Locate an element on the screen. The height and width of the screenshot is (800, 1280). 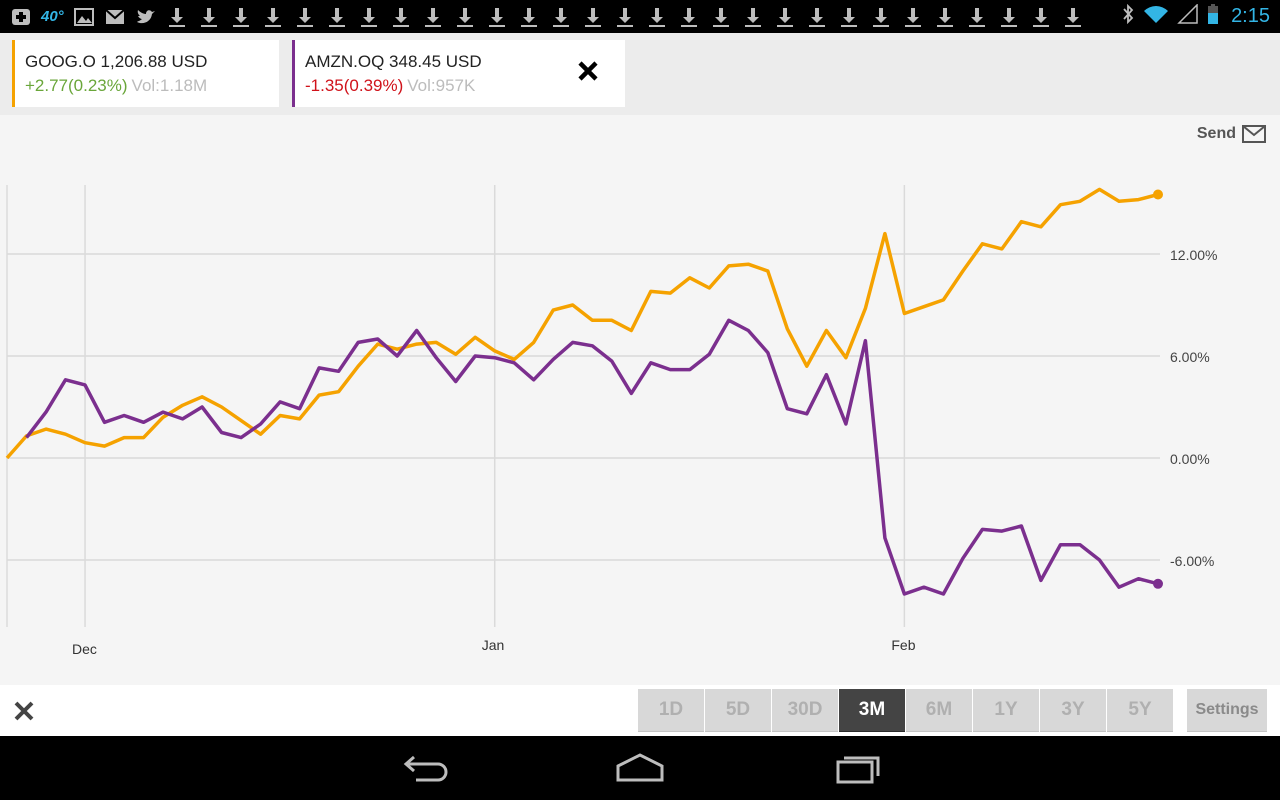
recent-apps-icon is located at coordinates (858, 770).